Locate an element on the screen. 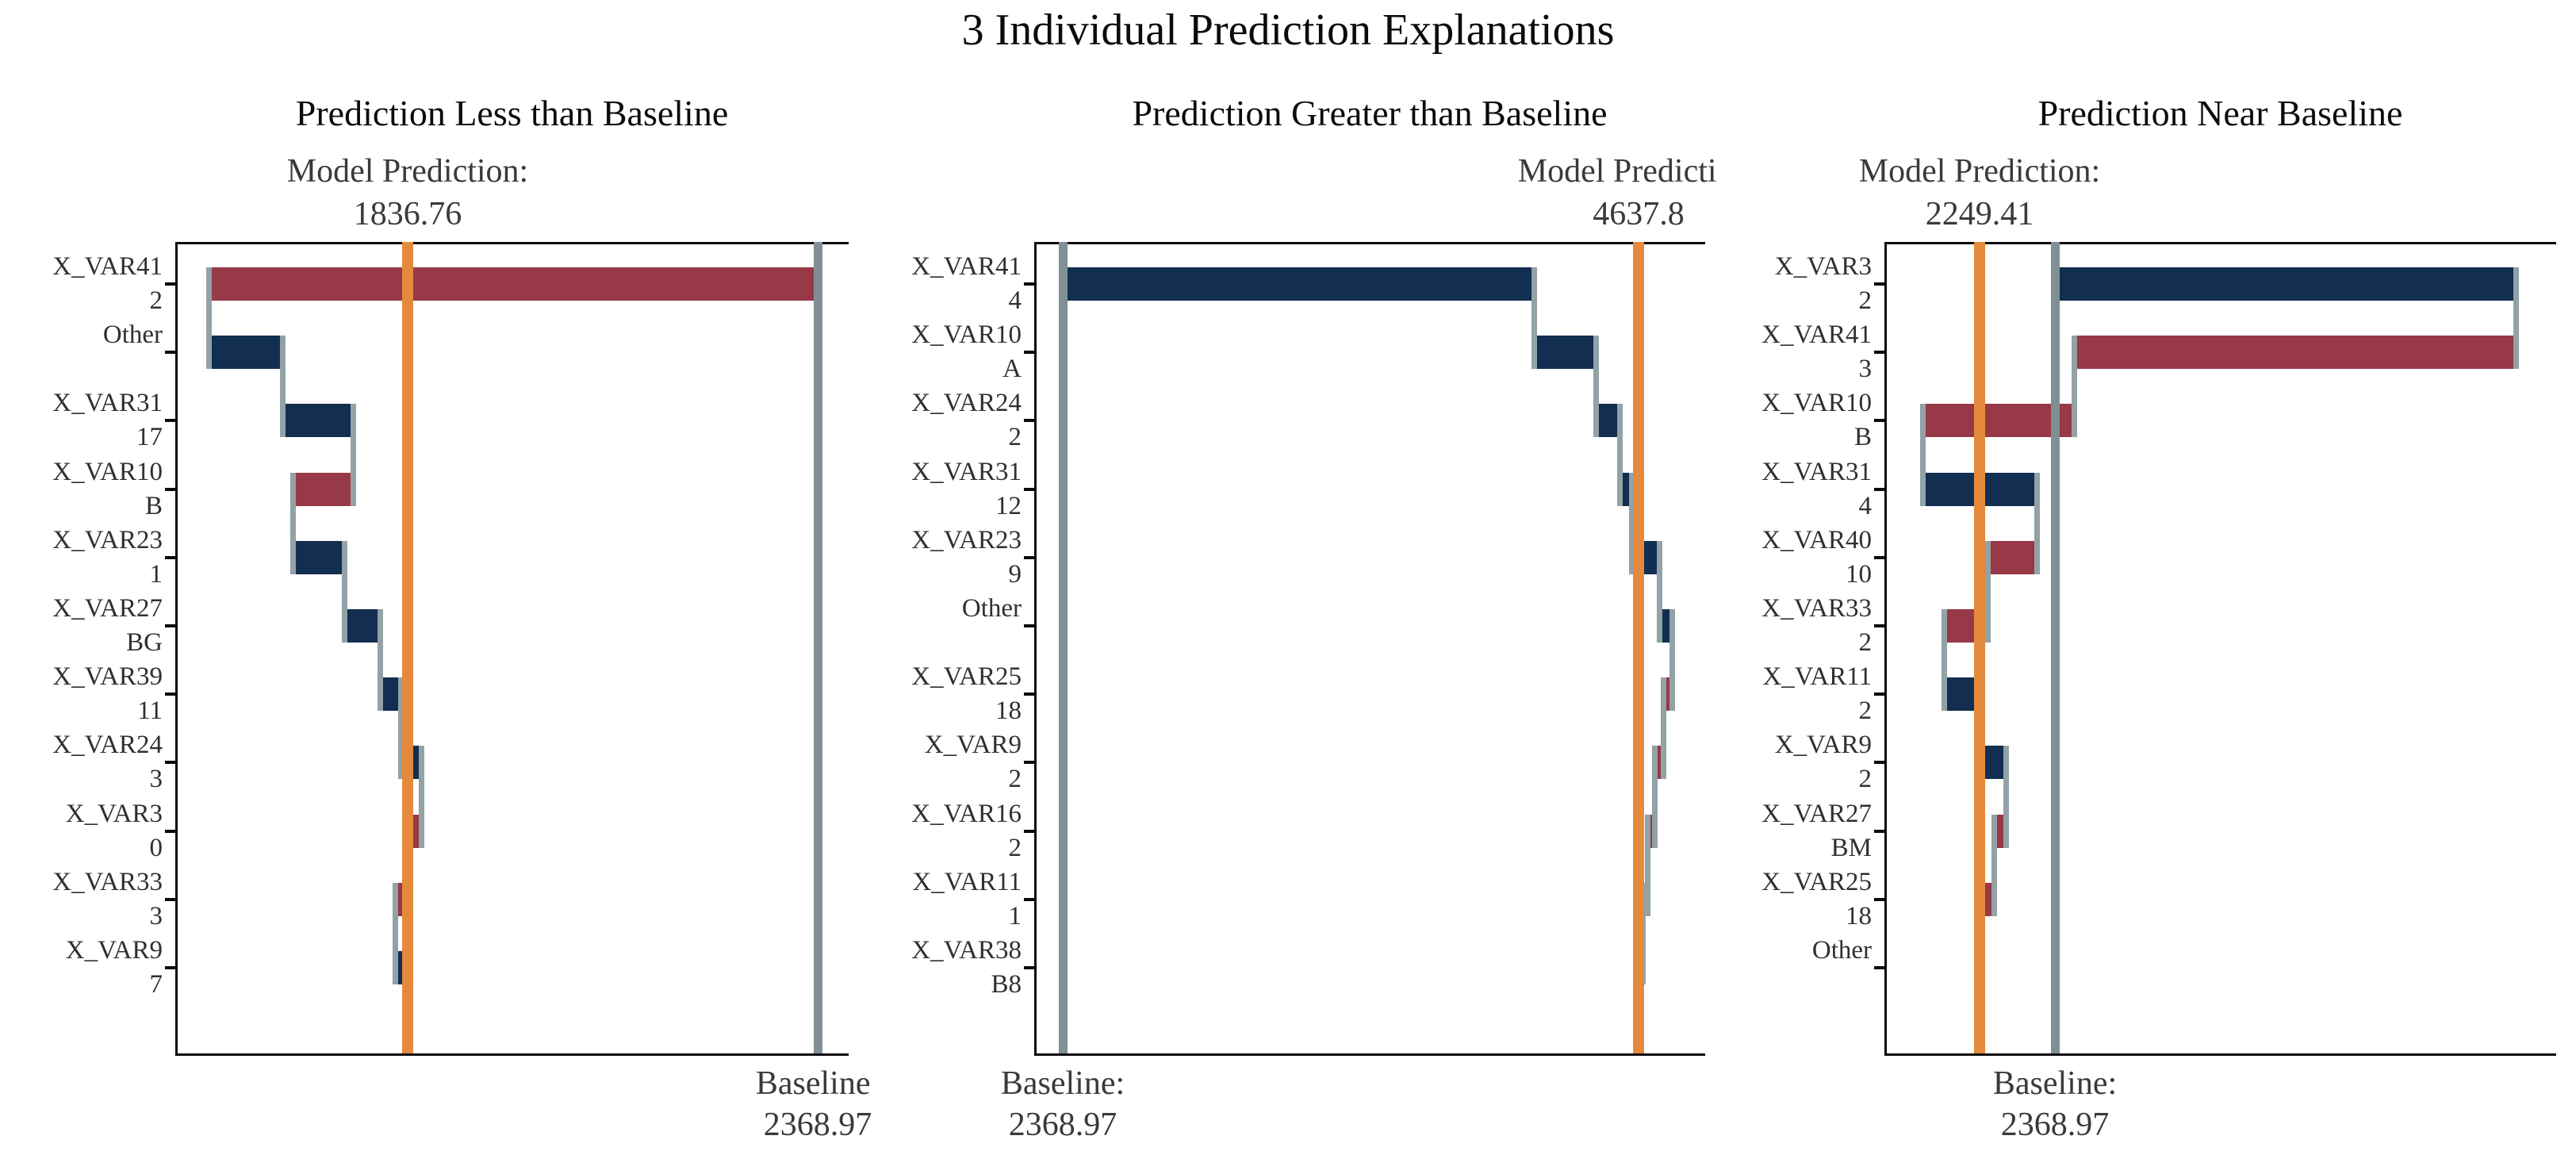 This screenshot has width=2576, height=1151. row-label-value: 11 is located at coordinates (150, 711).